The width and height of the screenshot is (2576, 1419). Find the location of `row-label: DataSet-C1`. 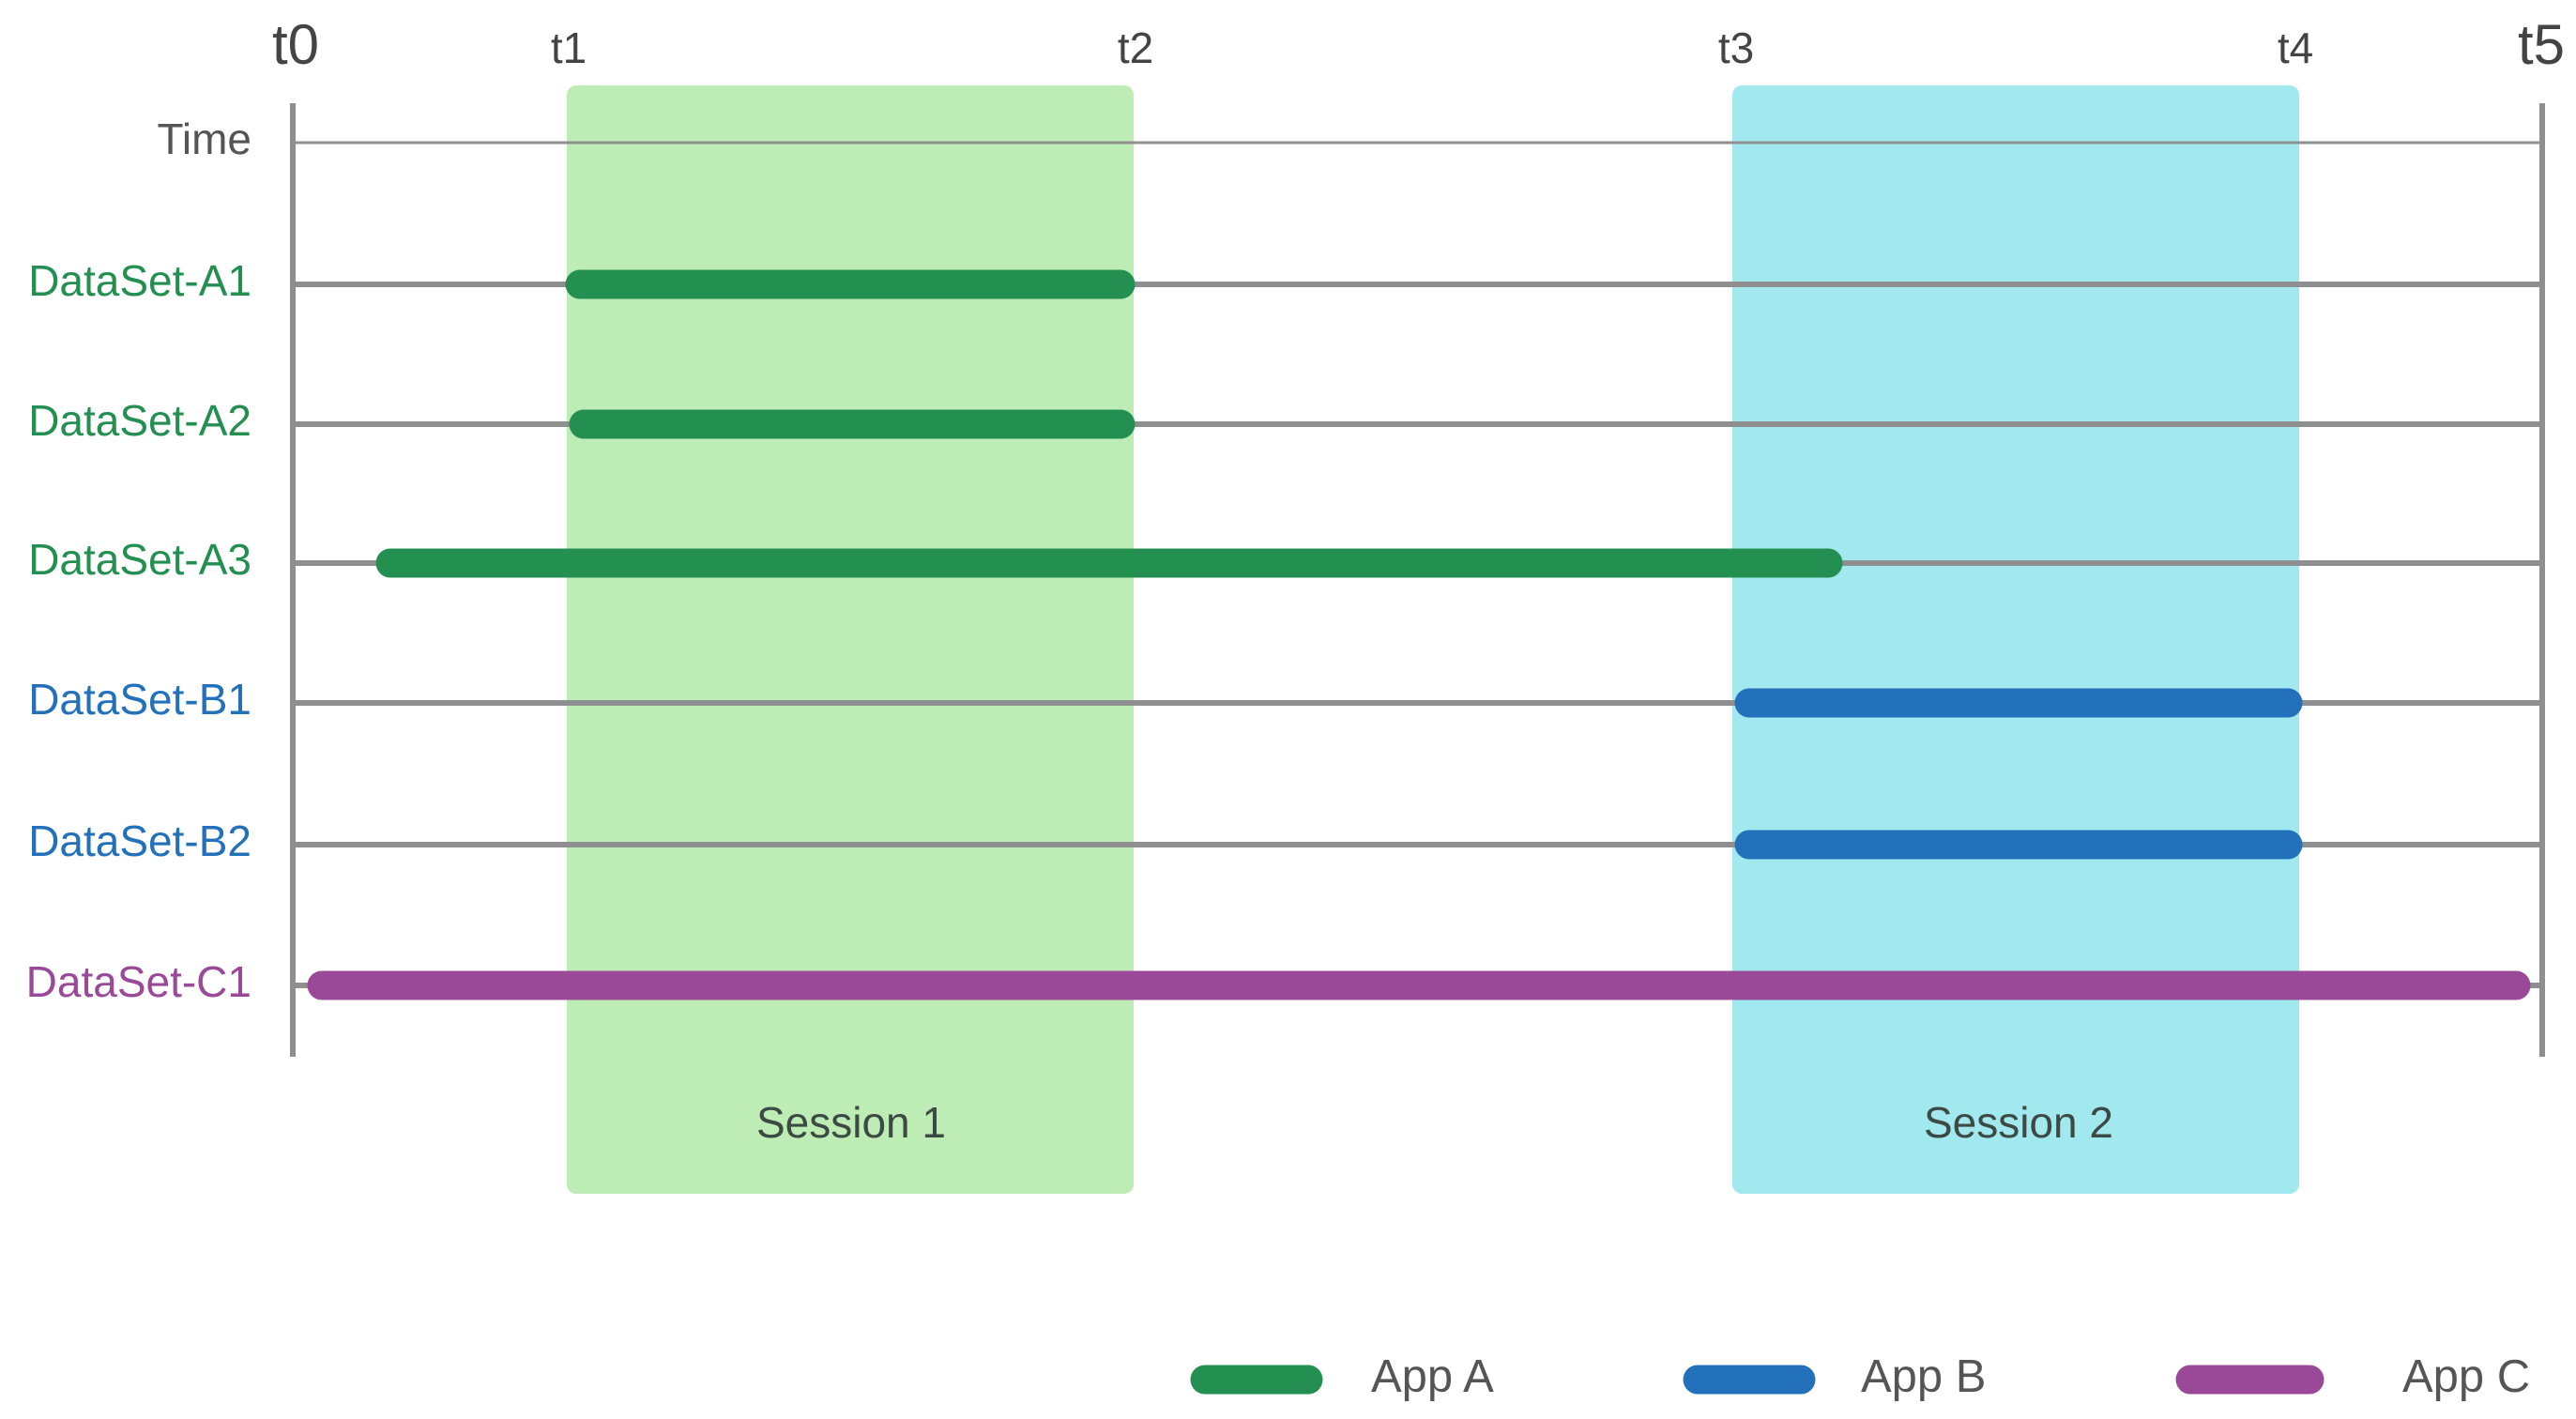

row-label: DataSet-C1 is located at coordinates (139, 982).